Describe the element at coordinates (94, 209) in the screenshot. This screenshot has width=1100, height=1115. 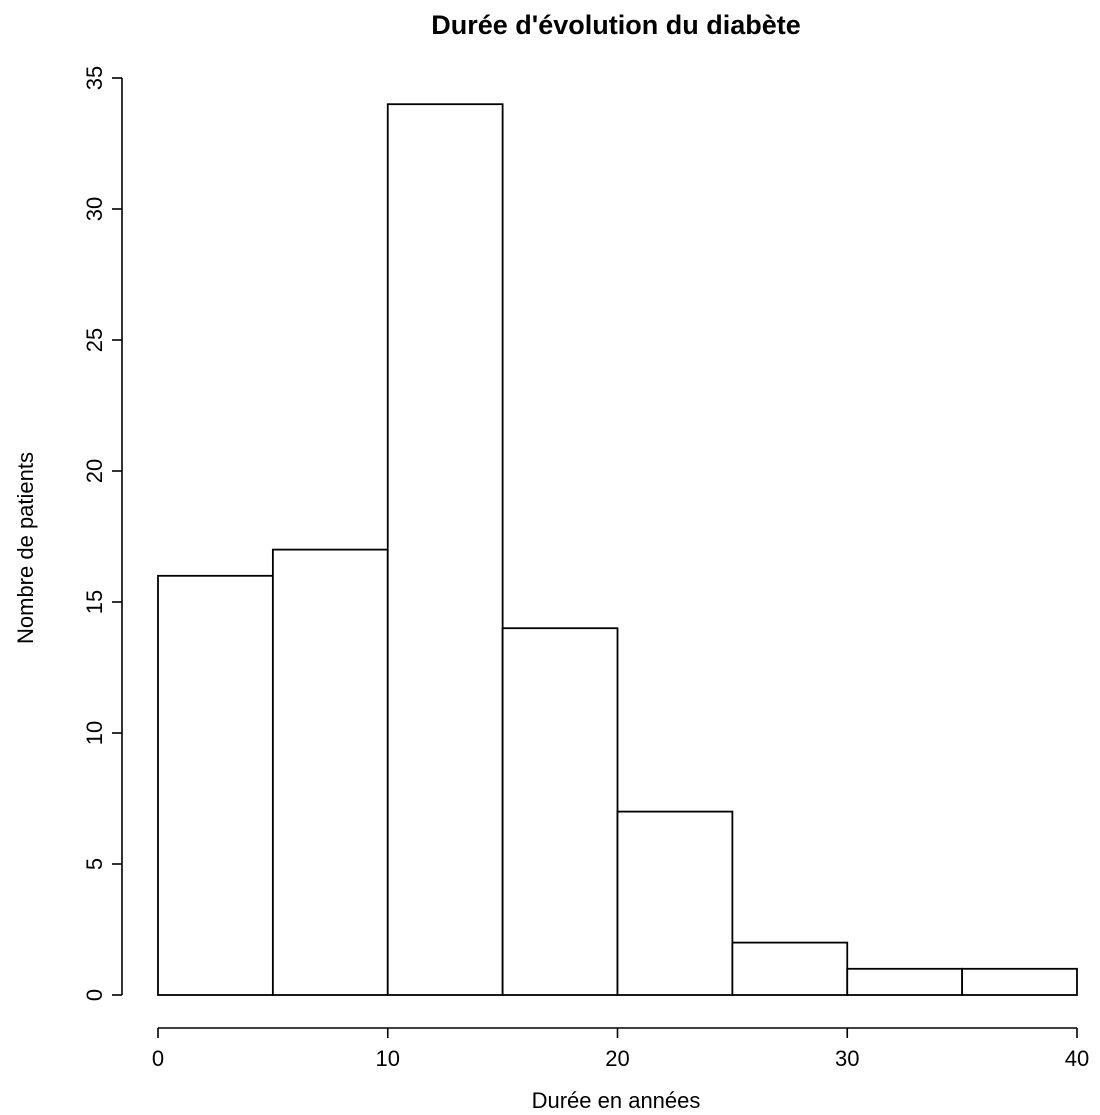
I see `y-tick-label: 30` at that location.